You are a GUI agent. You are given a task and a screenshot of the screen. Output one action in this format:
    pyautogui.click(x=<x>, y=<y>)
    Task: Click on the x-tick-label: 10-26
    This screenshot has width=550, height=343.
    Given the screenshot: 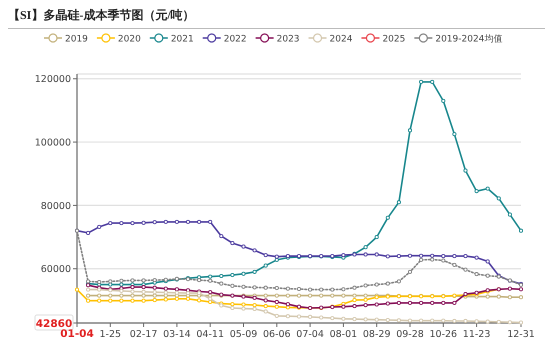 What is the action you would take?
    pyautogui.click(x=443, y=334)
    